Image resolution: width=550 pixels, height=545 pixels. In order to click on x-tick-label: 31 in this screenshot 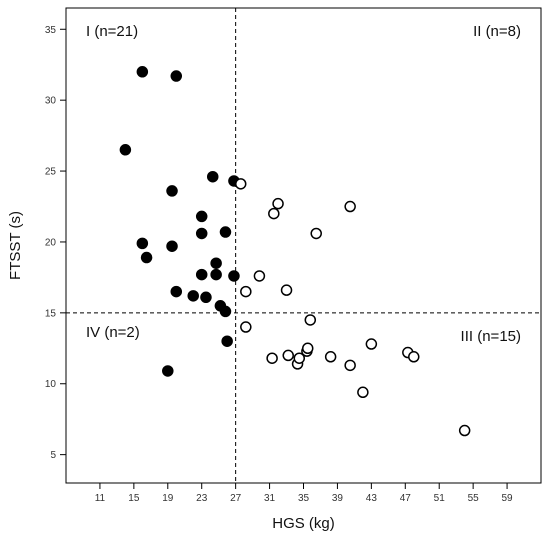, I will do `click(270, 498)`.